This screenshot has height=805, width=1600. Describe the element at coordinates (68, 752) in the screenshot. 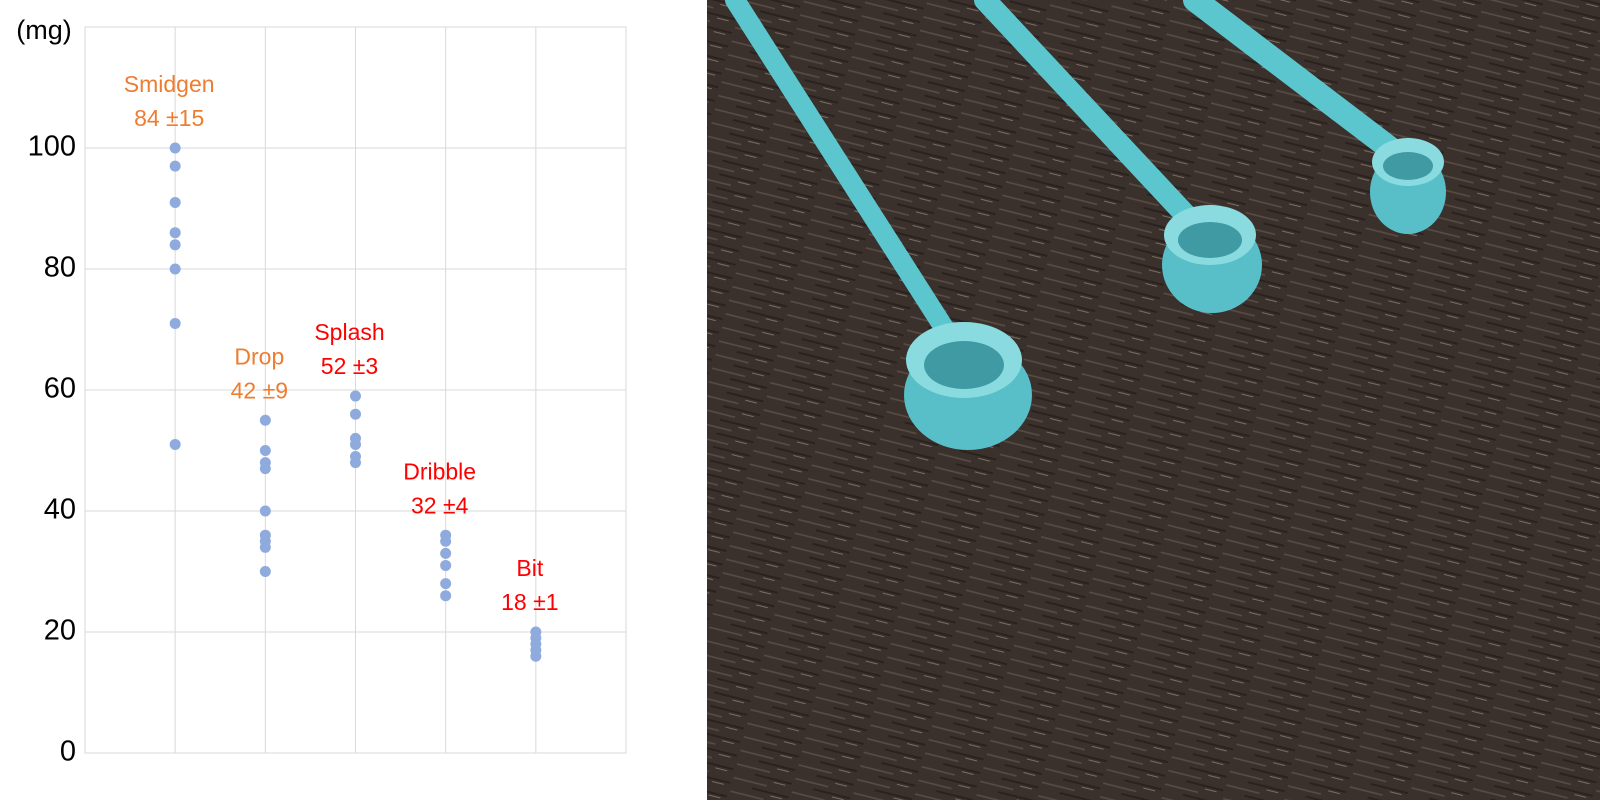

I see `y-tick-label: 0` at that location.